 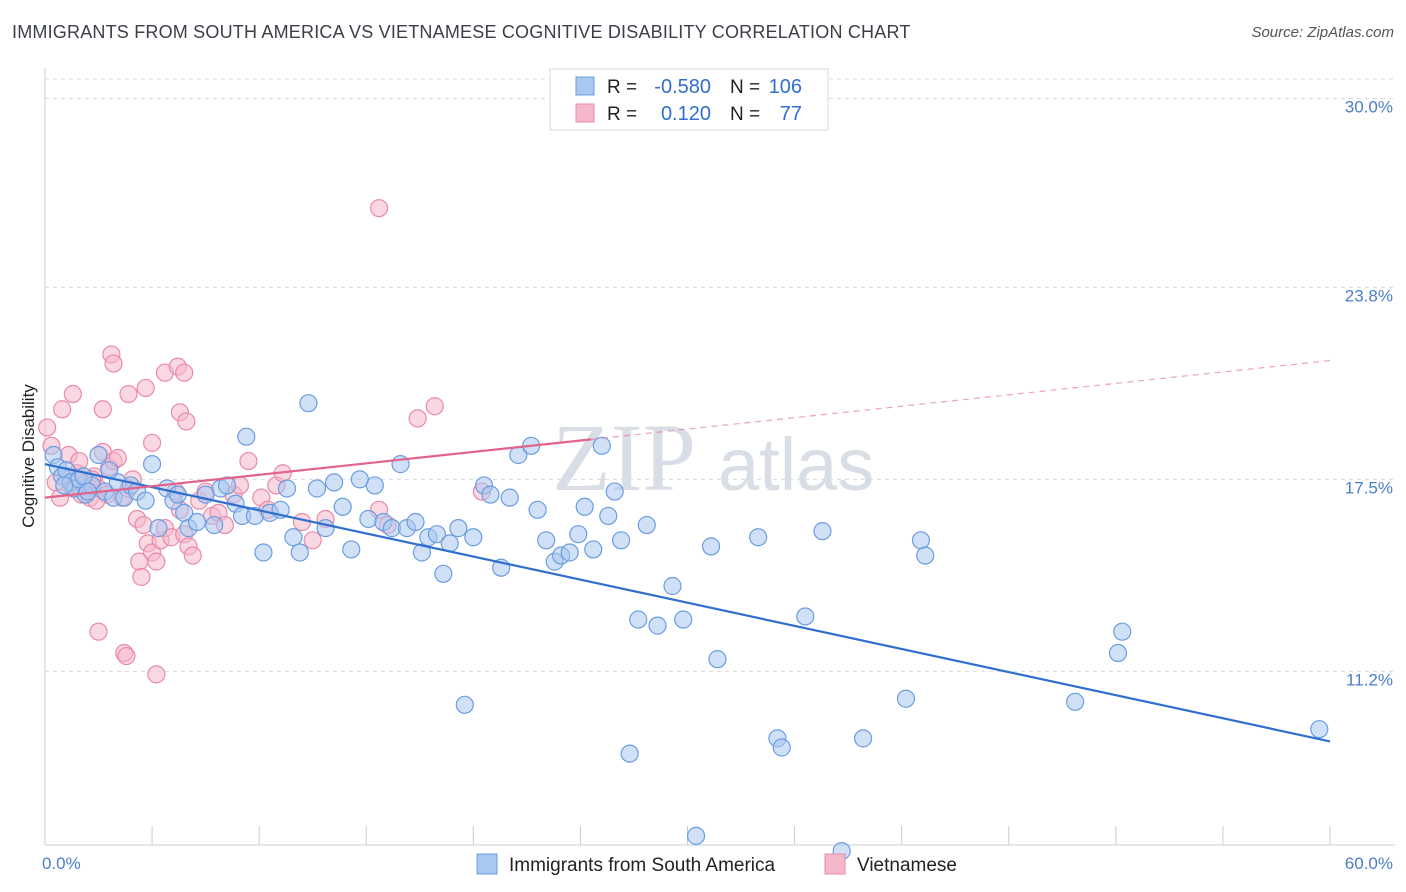 What do you see at coordinates (585, 113) in the screenshot?
I see `legend-swatch-vietnamese` at bounding box center [585, 113].